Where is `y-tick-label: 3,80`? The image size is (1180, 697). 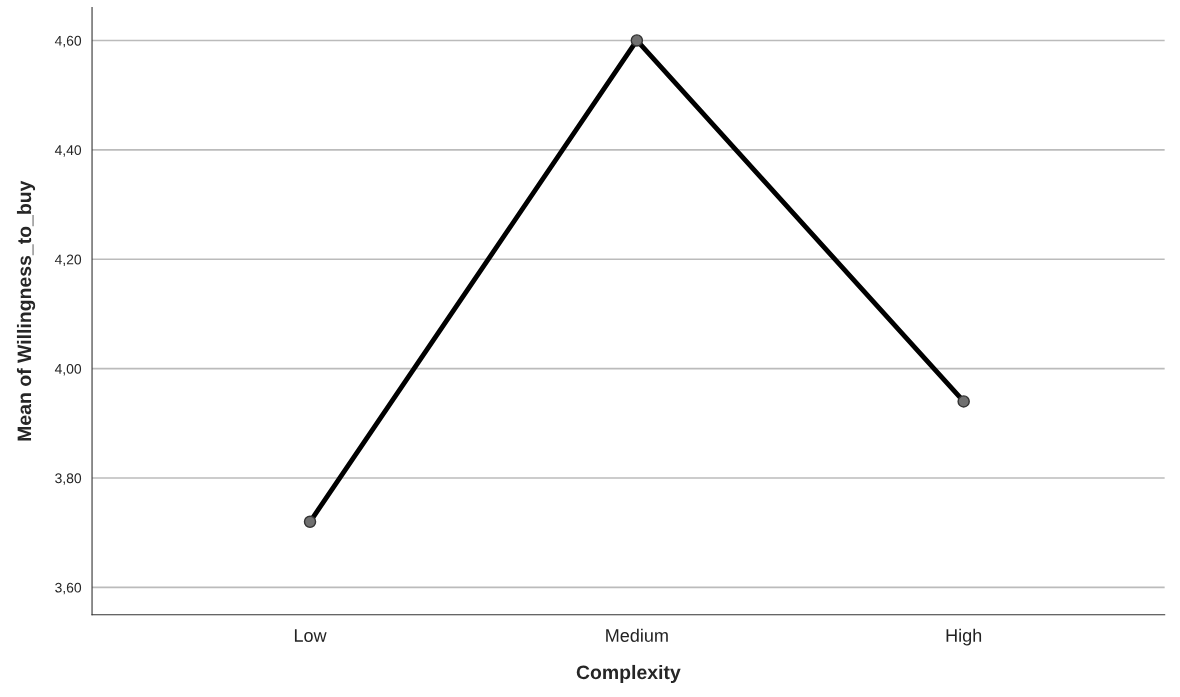
y-tick-label: 3,80 is located at coordinates (68, 479).